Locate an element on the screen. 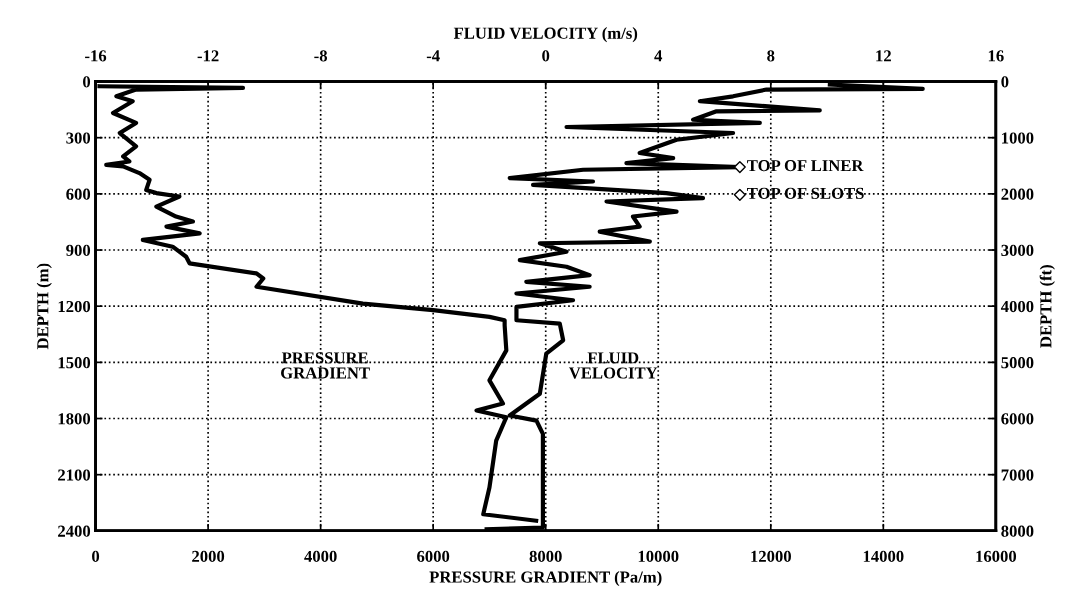 The width and height of the screenshot is (1086, 613). x2-tick-label: 4 is located at coordinates (658, 56).